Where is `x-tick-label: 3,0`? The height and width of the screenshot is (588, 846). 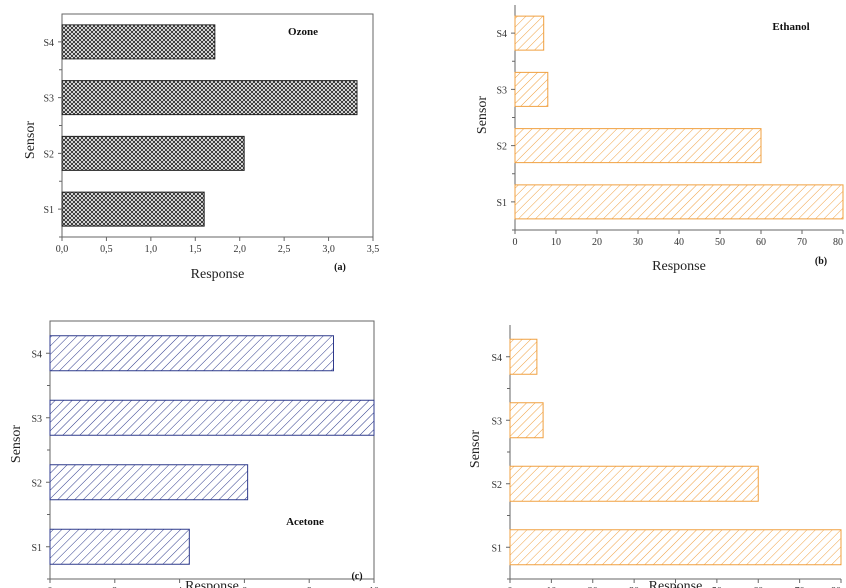
x-tick-label: 3,0 is located at coordinates (328, 249).